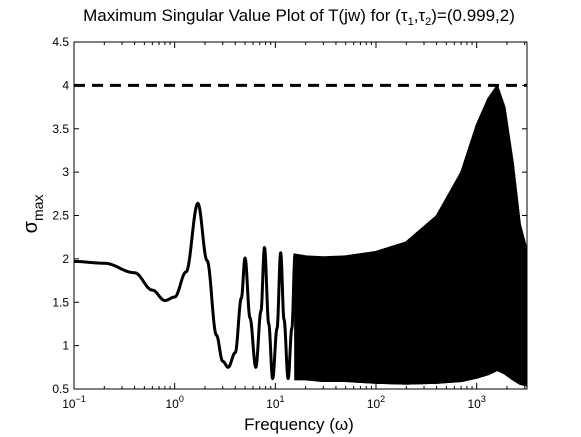  Describe the element at coordinates (65, 259) in the screenshot. I see `y-tick-label: 2` at that location.